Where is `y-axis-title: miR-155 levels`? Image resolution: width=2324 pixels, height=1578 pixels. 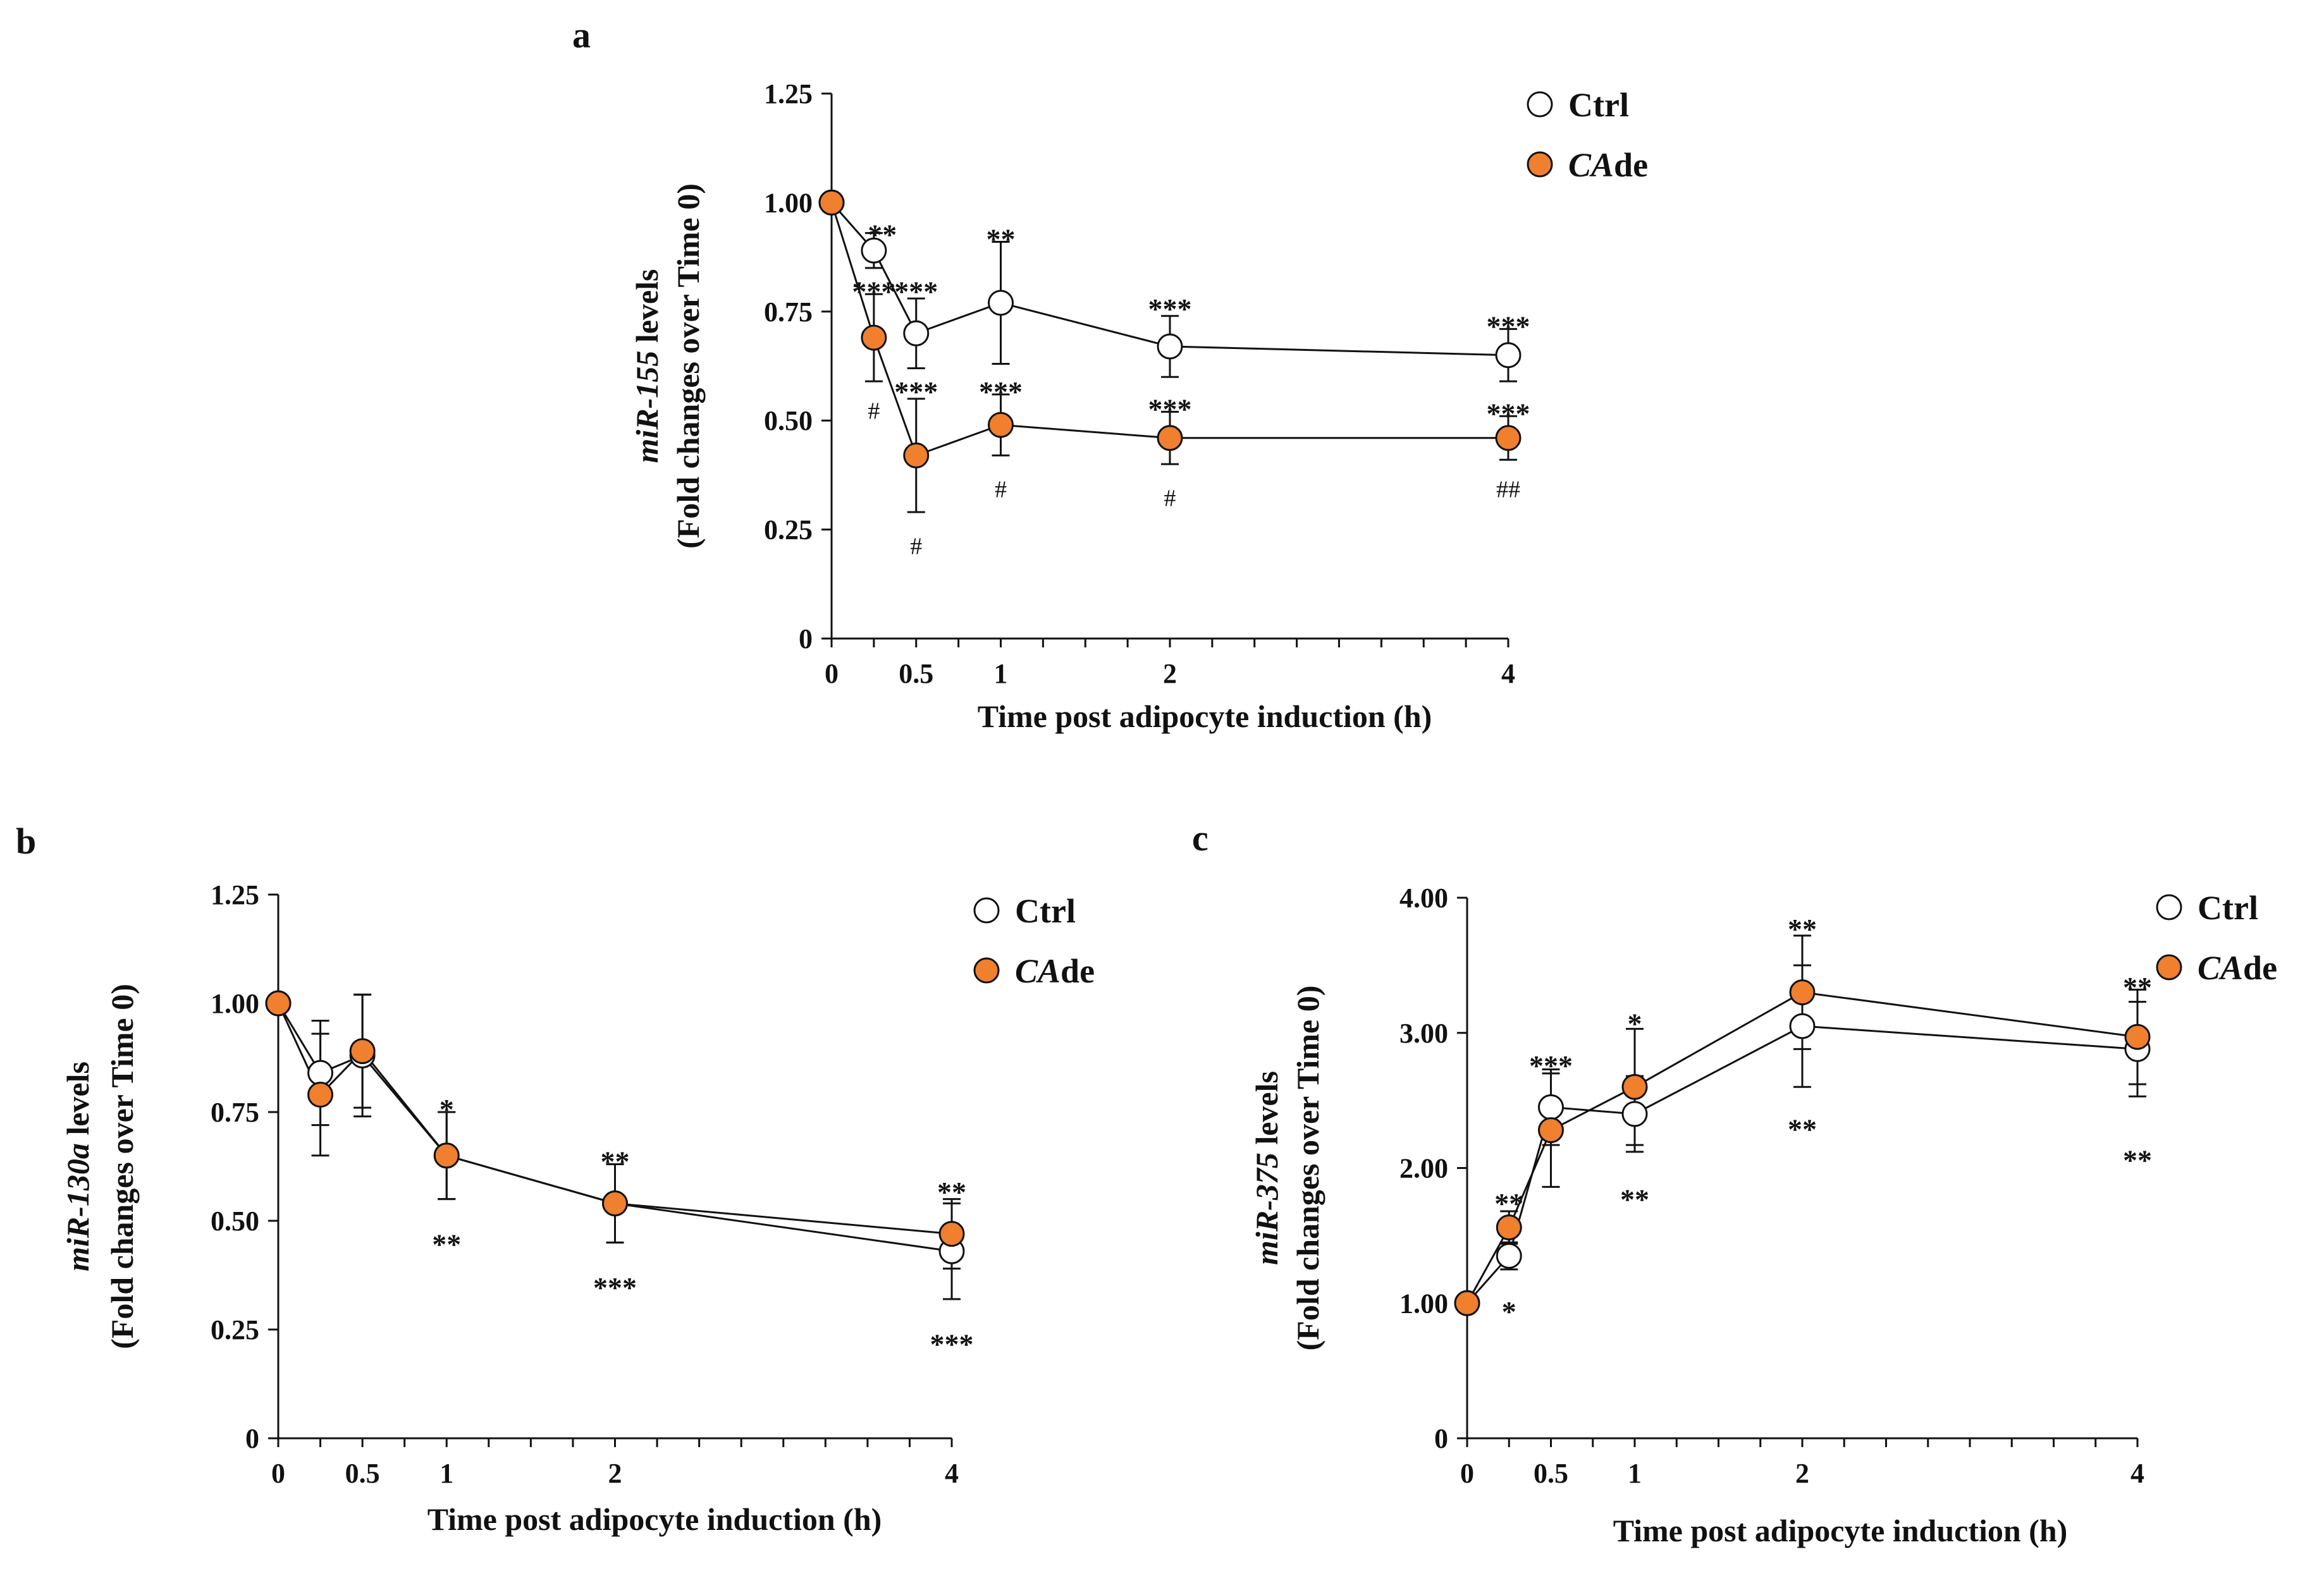
y-axis-title: miR-155 levels is located at coordinates (647, 366).